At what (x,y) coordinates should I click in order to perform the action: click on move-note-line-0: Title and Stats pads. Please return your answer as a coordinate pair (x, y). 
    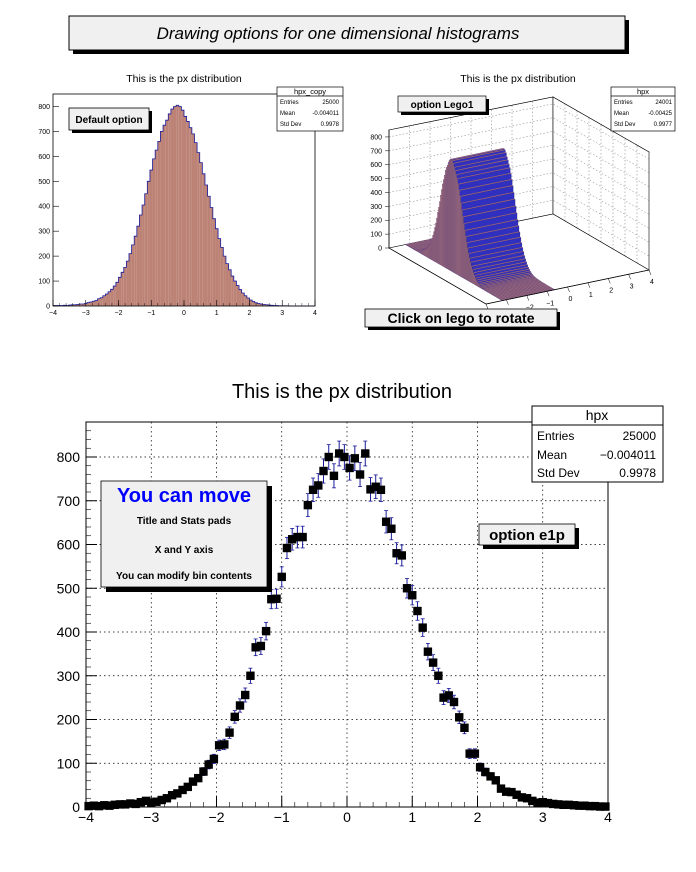
    Looking at the image, I should click on (184, 521).